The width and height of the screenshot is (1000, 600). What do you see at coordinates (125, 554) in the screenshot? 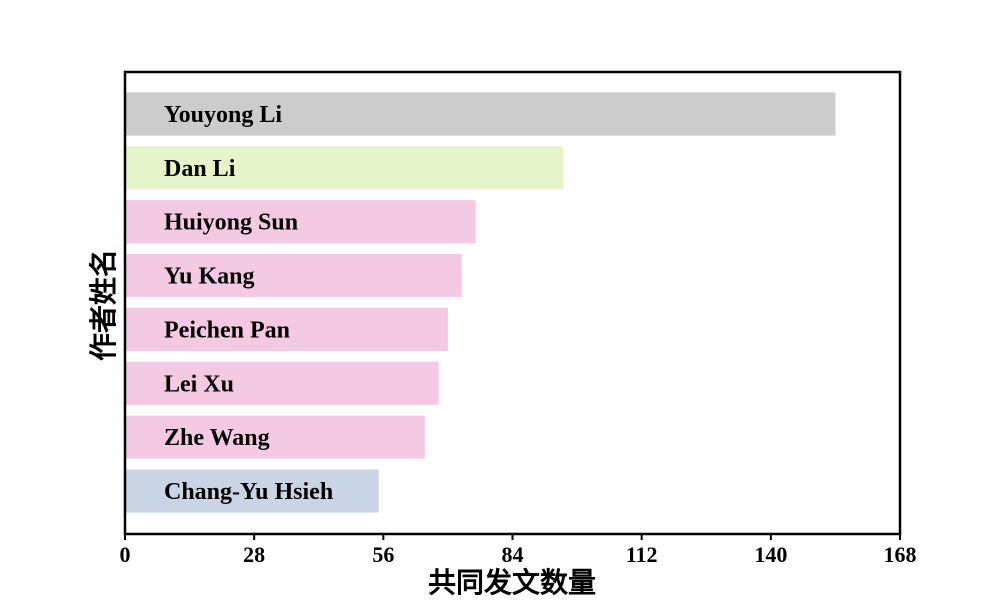
I see `x-tick-label: 0` at bounding box center [125, 554].